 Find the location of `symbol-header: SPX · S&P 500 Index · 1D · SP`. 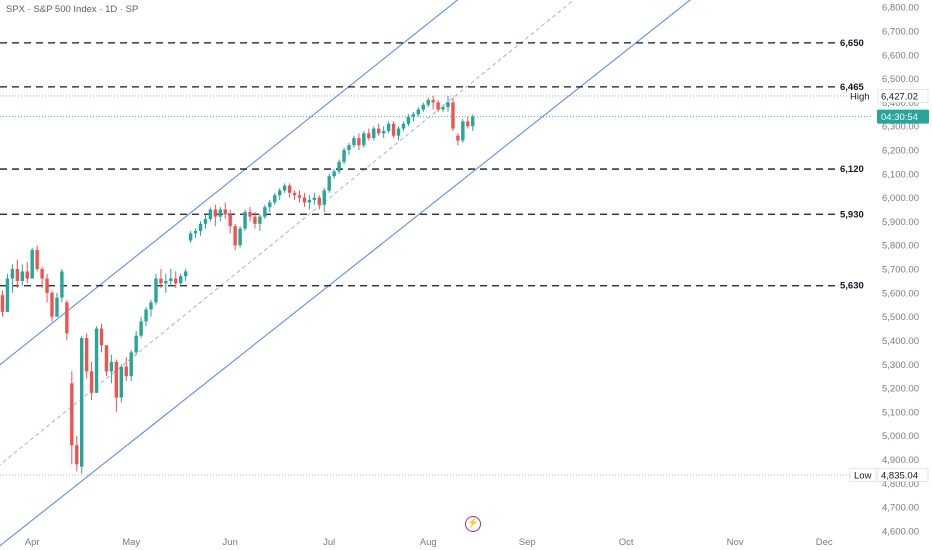

symbol-header: SPX · S&P 500 Index · 1D · SP is located at coordinates (72, 9).